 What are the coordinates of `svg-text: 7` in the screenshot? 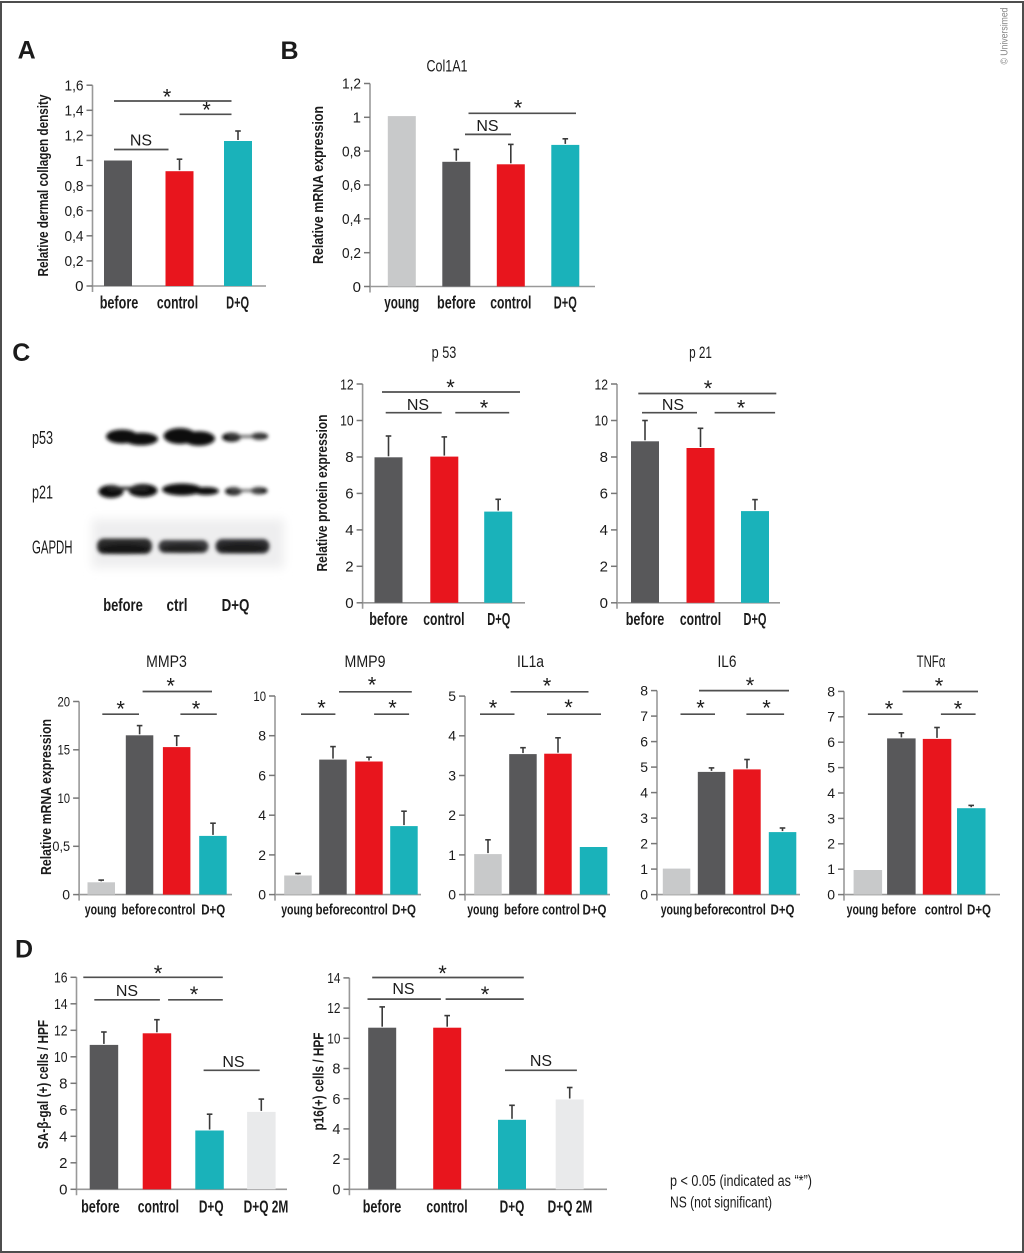 It's located at (831, 717).